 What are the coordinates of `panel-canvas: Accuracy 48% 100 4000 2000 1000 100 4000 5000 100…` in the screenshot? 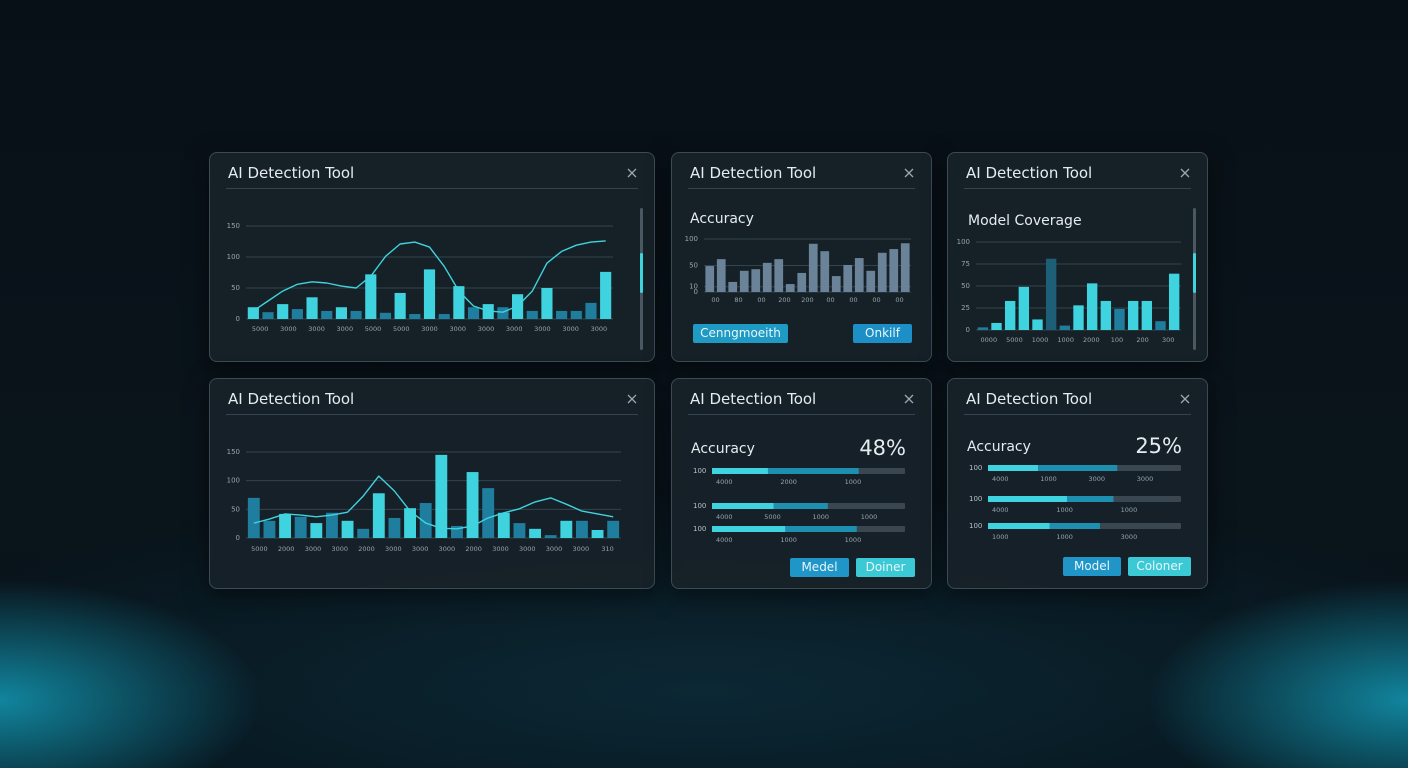 It's located at (802, 469).